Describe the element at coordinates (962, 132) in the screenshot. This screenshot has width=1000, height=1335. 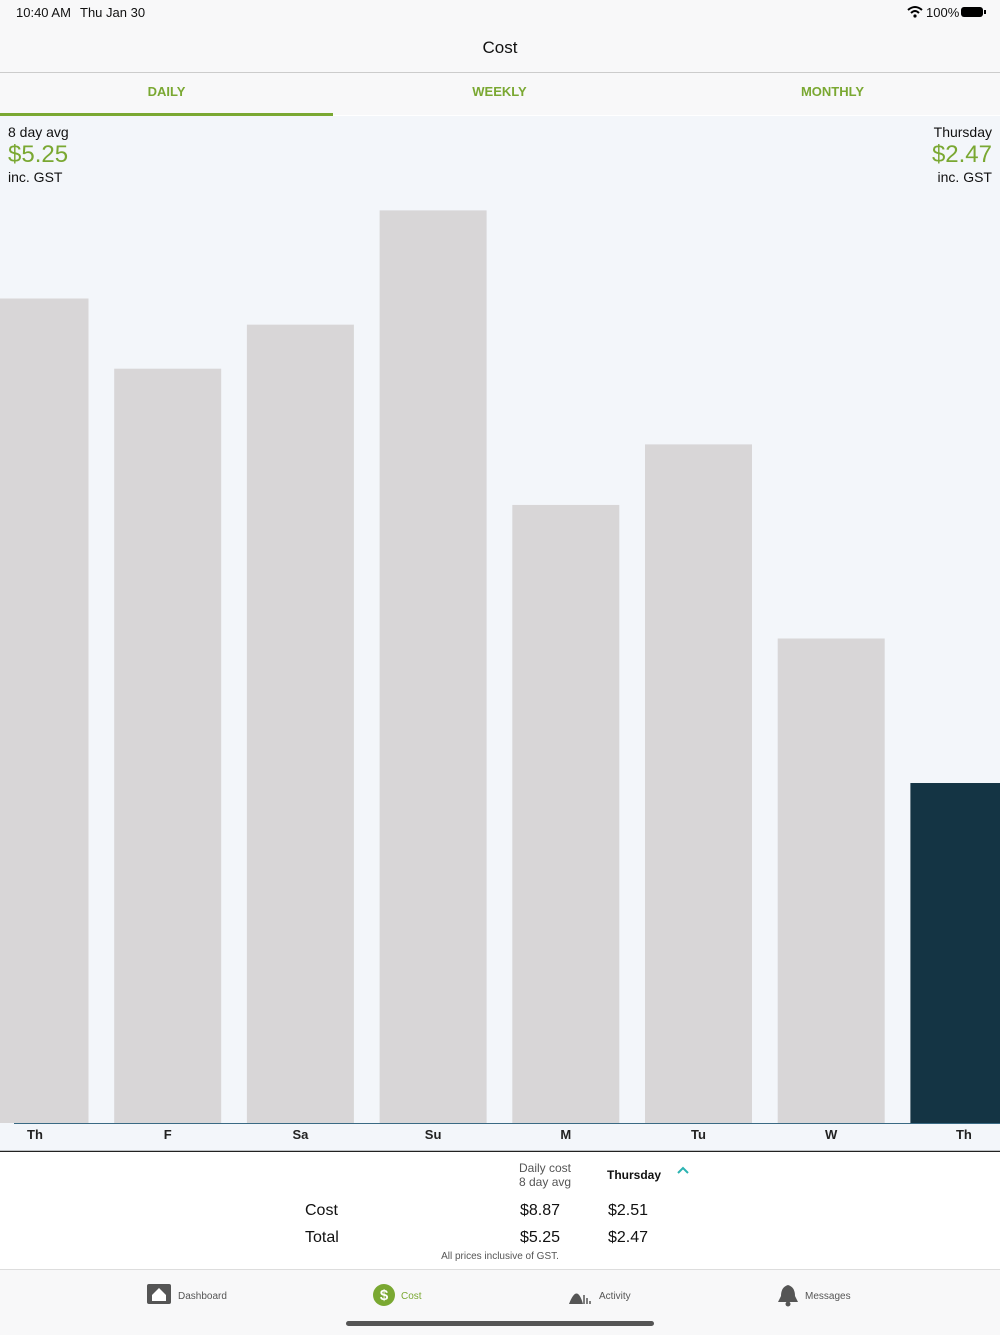
I see `day-label: Thursday` at that location.